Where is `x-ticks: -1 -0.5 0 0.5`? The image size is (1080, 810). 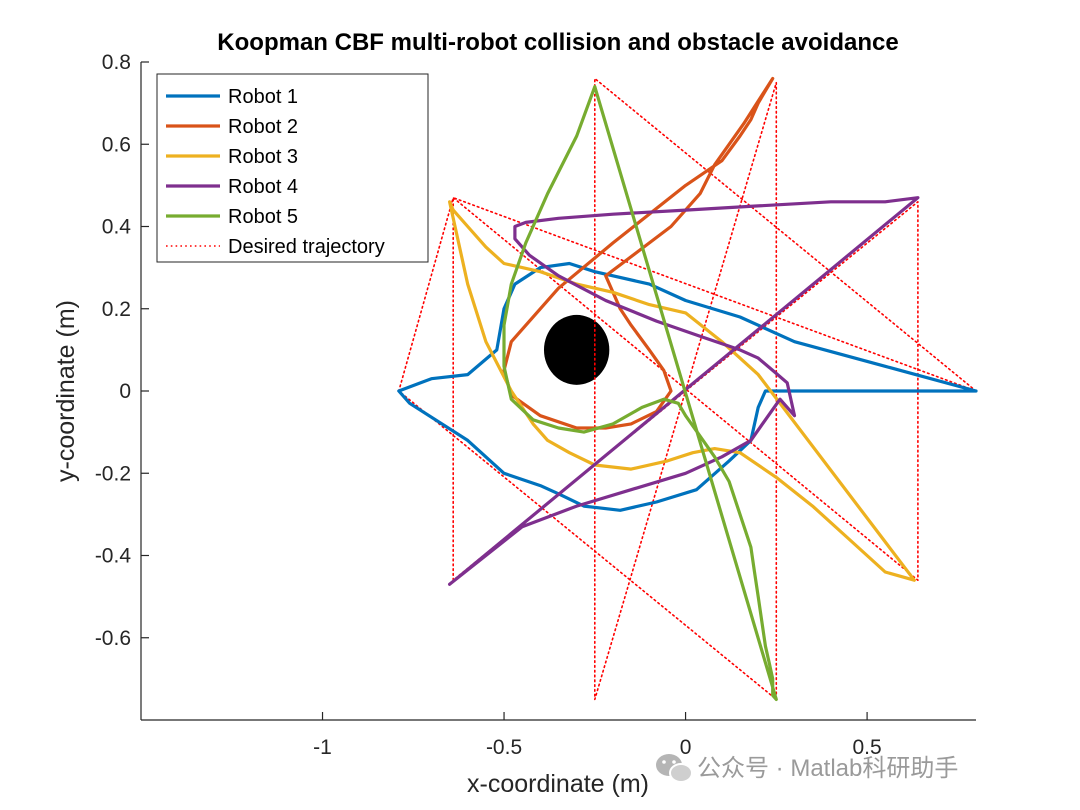 x-ticks: -1 -0.5 0 0.5 is located at coordinates (597, 735).